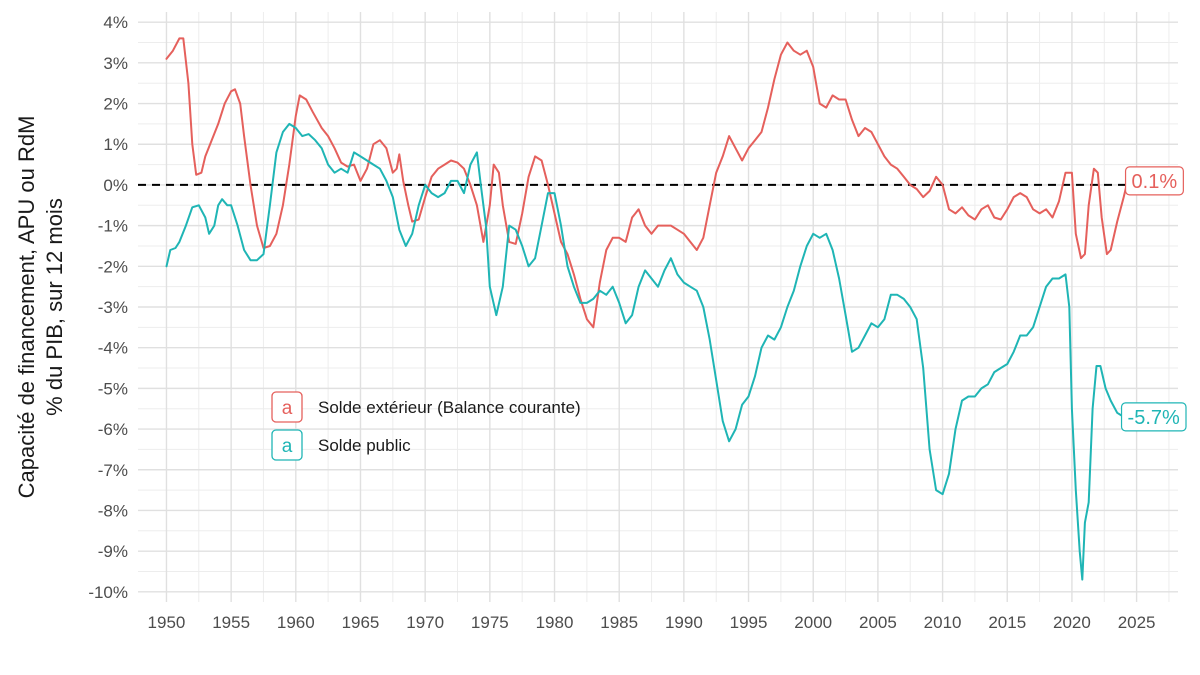 The image size is (1200, 675). Describe the element at coordinates (115, 22) in the screenshot. I see `y-tick-label: 4%` at that location.